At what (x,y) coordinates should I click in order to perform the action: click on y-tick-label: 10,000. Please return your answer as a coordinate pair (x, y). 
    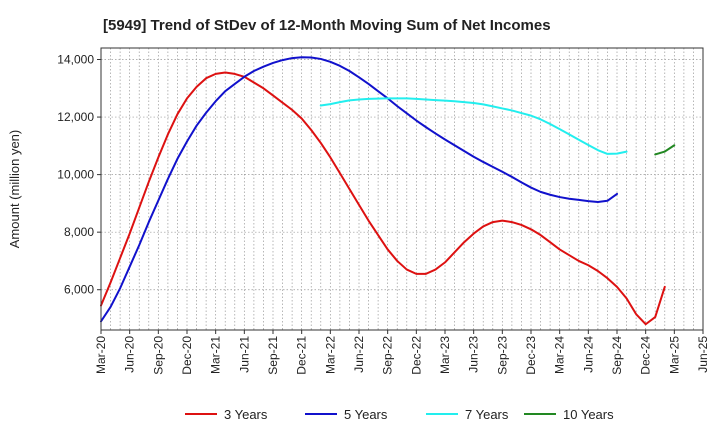
    Looking at the image, I should click on (75, 175).